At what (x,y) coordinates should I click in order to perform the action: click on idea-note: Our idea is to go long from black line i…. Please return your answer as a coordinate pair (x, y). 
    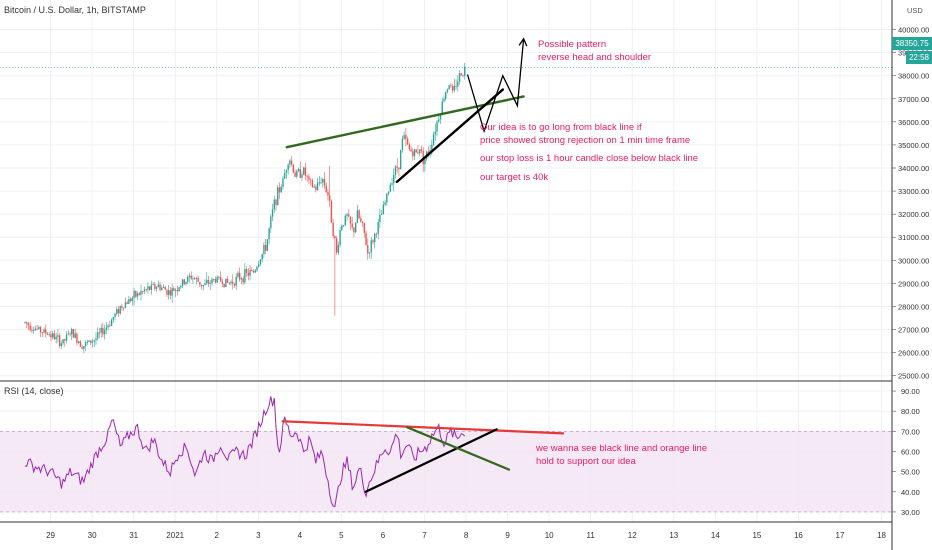
    Looking at the image, I should click on (589, 153).